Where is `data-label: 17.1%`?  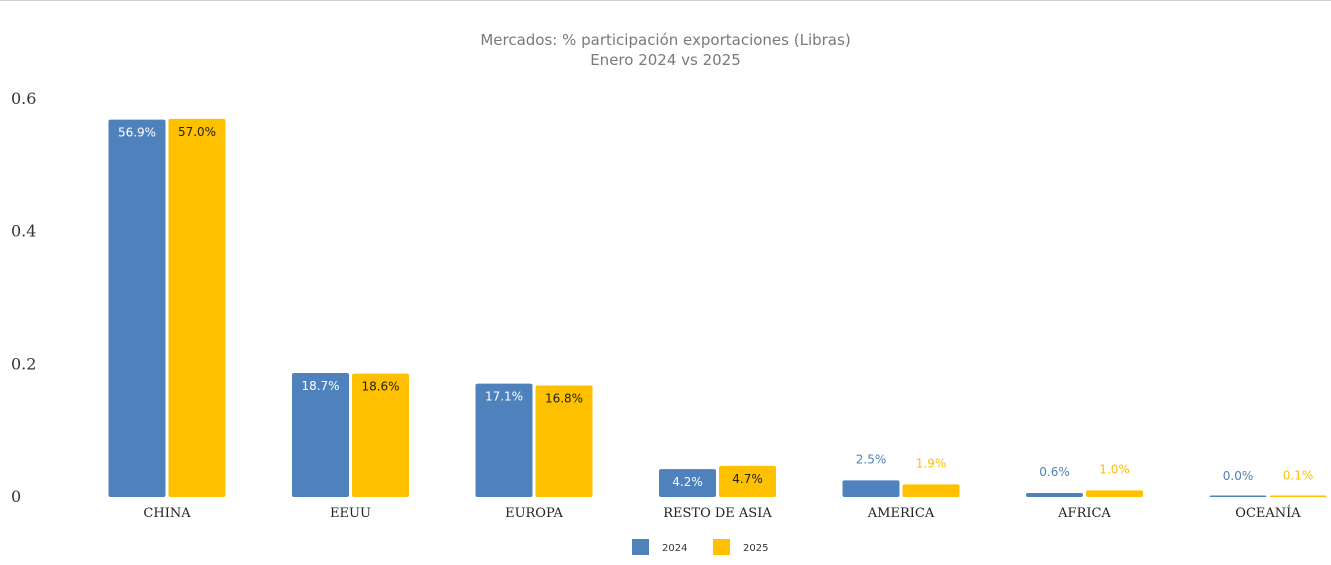
data-label: 17.1% is located at coordinates (504, 397).